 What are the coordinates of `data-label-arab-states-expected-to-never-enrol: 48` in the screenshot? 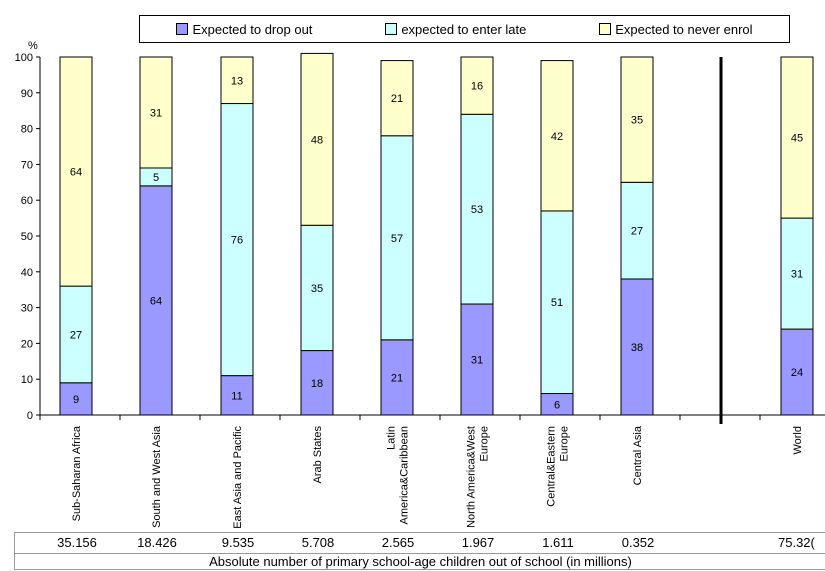 It's located at (317, 140).